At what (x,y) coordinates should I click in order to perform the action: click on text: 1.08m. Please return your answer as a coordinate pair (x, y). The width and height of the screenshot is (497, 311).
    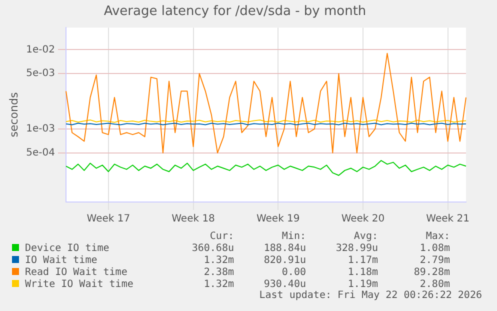
    Looking at the image, I should click on (434, 248).